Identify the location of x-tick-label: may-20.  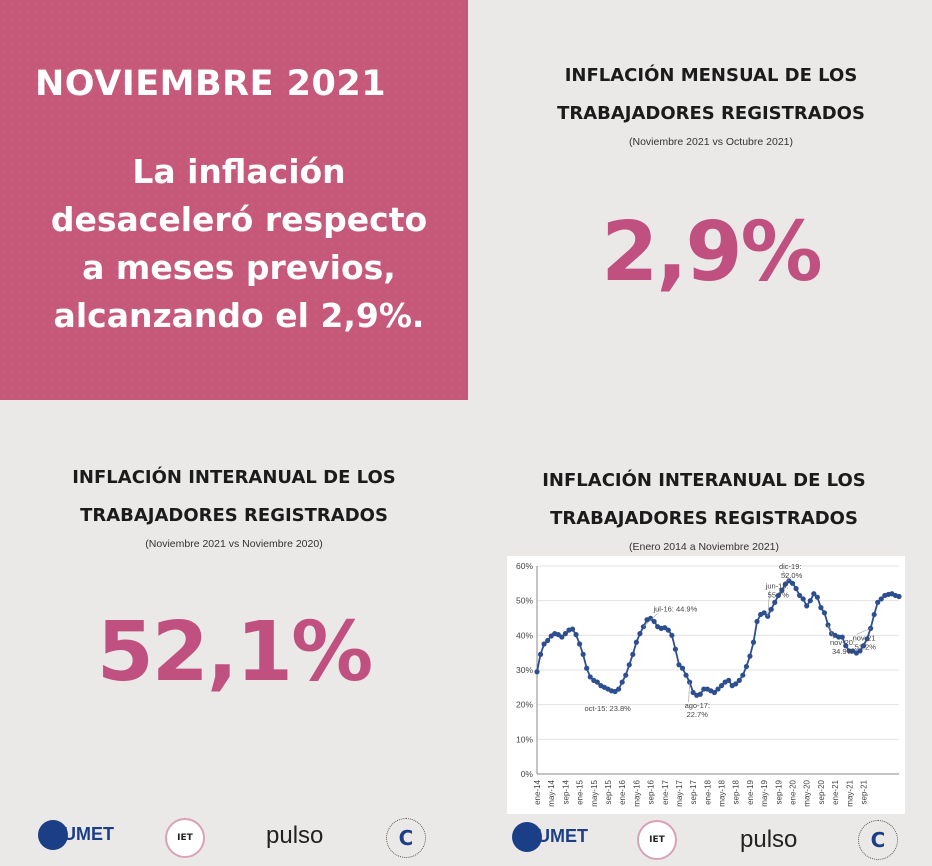
(807, 792).